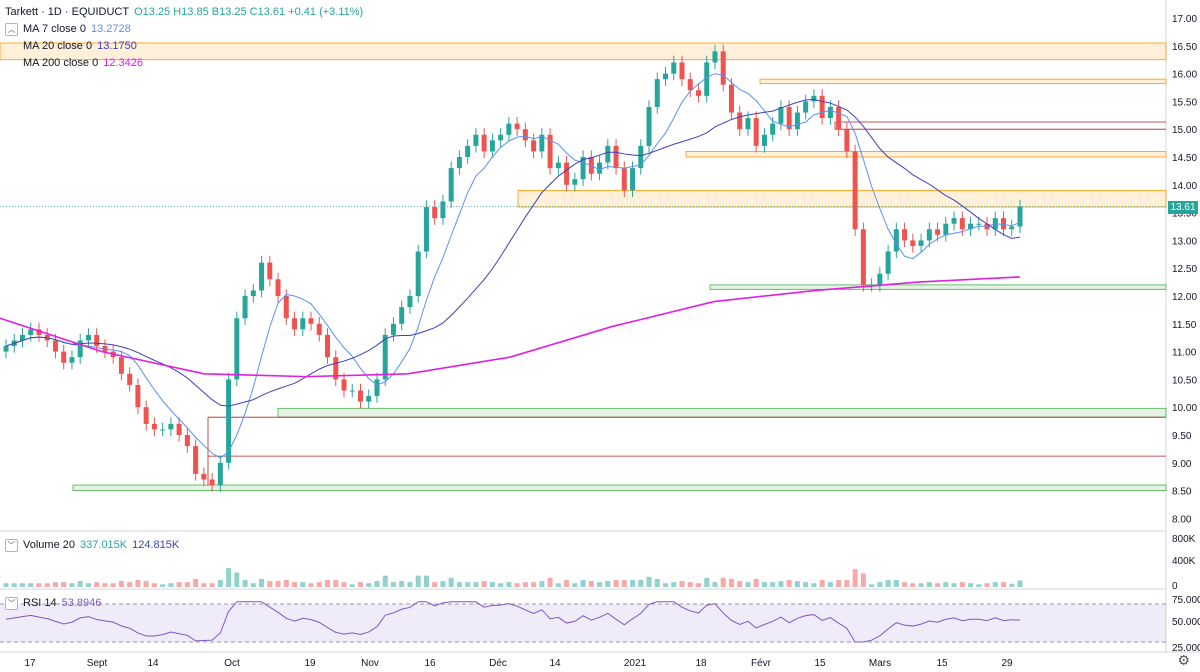 The width and height of the screenshot is (1200, 672). I want to click on price-tick-label: 8.00, so click(1182, 519).